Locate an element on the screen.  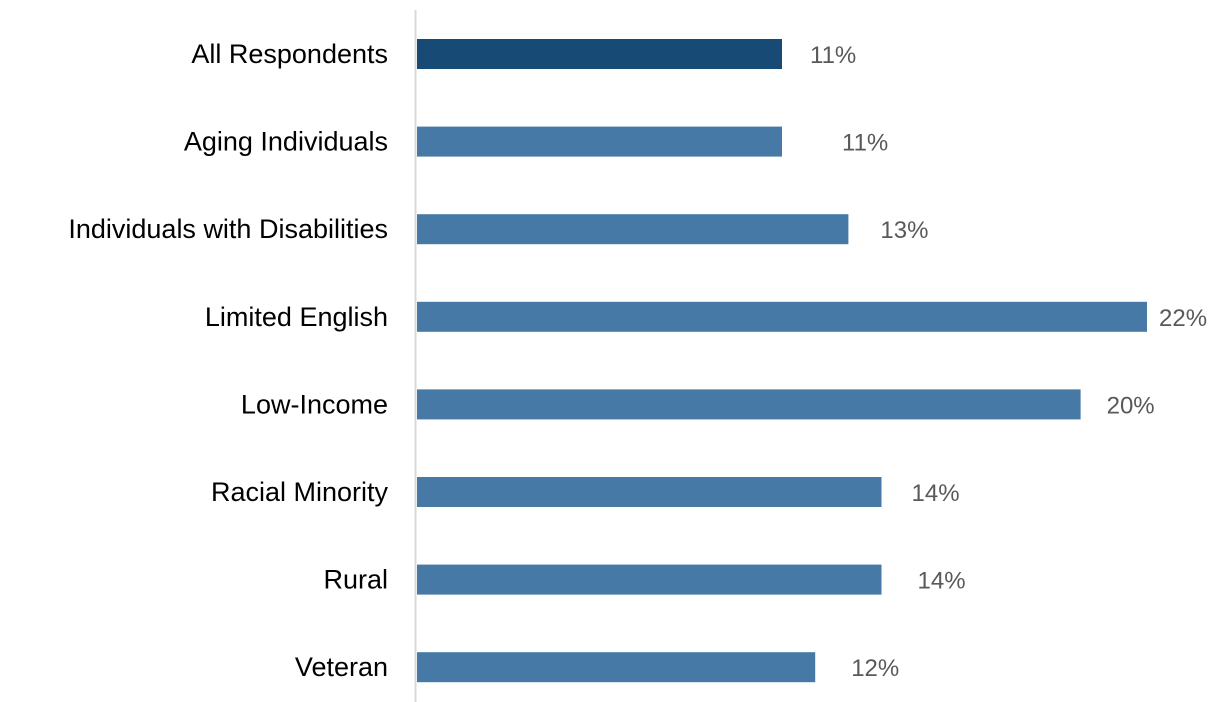
category-label-individuals-with-disabilities: Individuals with Disabilities is located at coordinates (228, 229).